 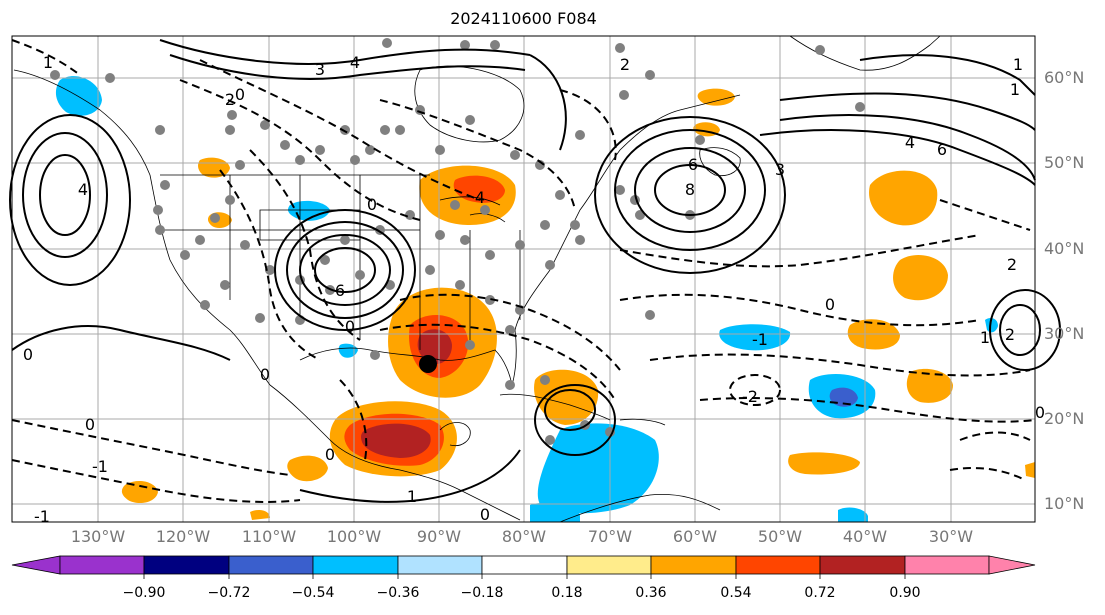 What do you see at coordinates (269, 536) in the screenshot?
I see `lon-label-110w: 110°W` at bounding box center [269, 536].